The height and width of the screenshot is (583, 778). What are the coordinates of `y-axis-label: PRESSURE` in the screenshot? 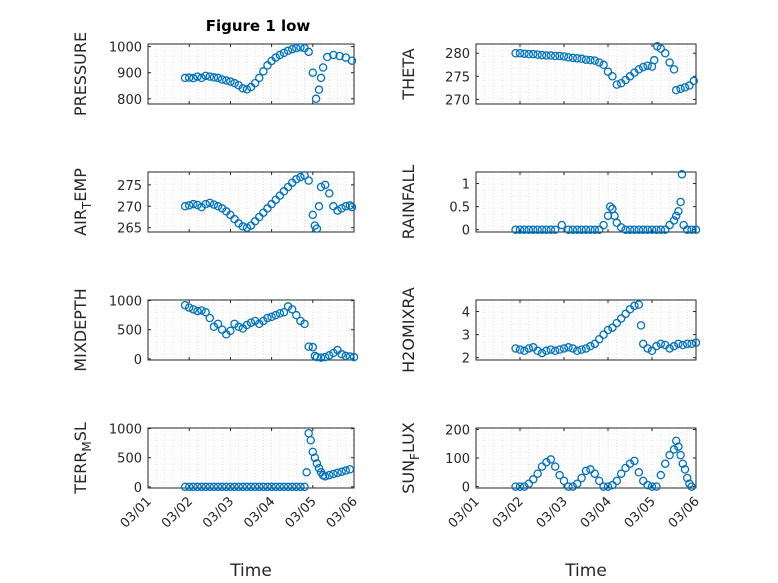 It's located at (80, 74).